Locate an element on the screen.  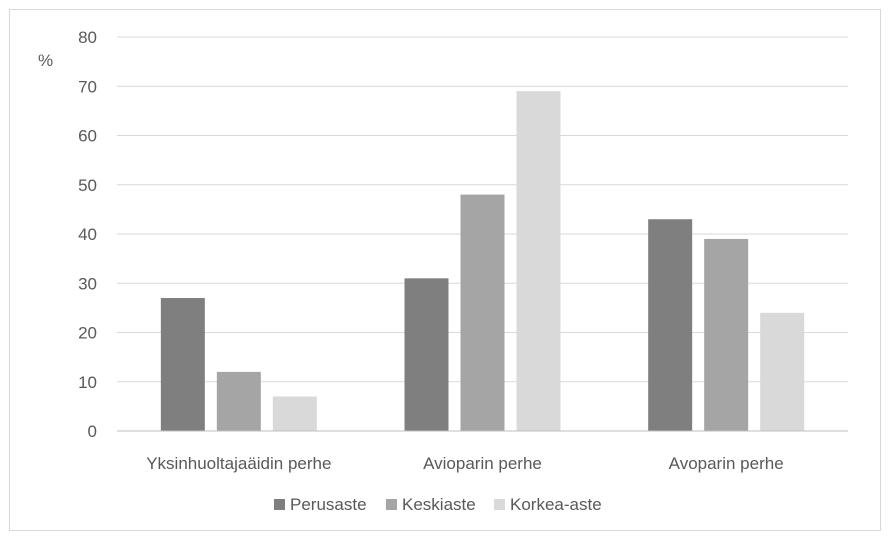
legend-label-korkea-aste: Korkea-aste is located at coordinates (556, 504).